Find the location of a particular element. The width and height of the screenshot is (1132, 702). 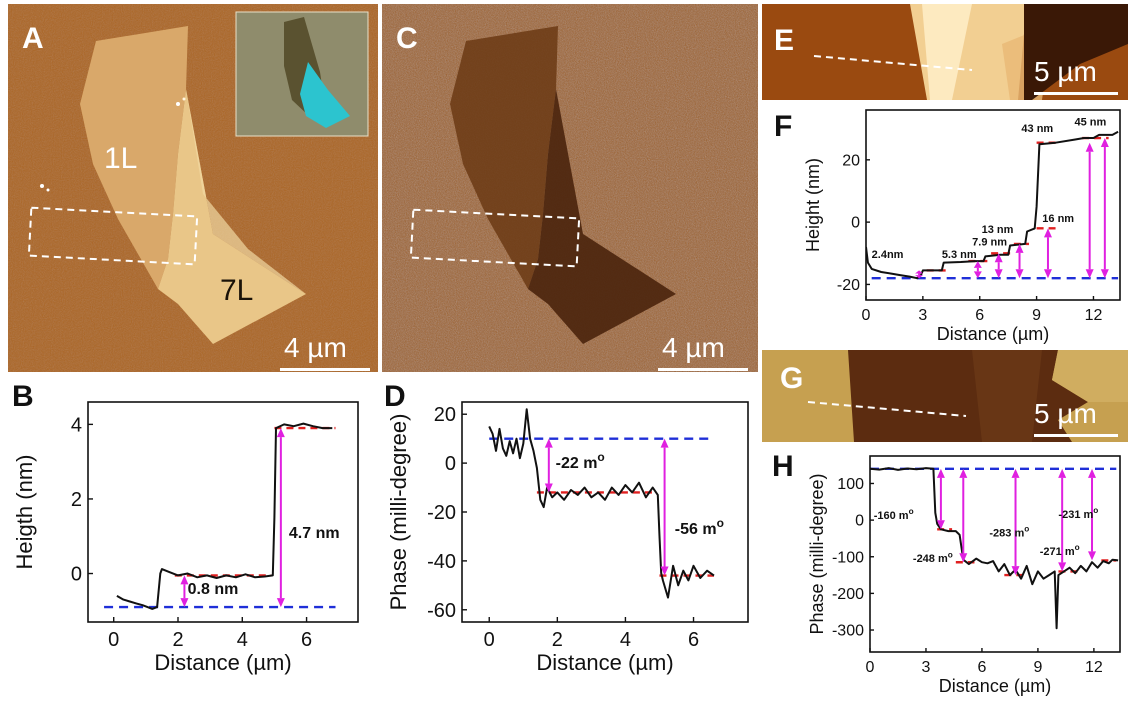

chart-b-ytick-label-1: 2 is located at coordinates (76, 500).